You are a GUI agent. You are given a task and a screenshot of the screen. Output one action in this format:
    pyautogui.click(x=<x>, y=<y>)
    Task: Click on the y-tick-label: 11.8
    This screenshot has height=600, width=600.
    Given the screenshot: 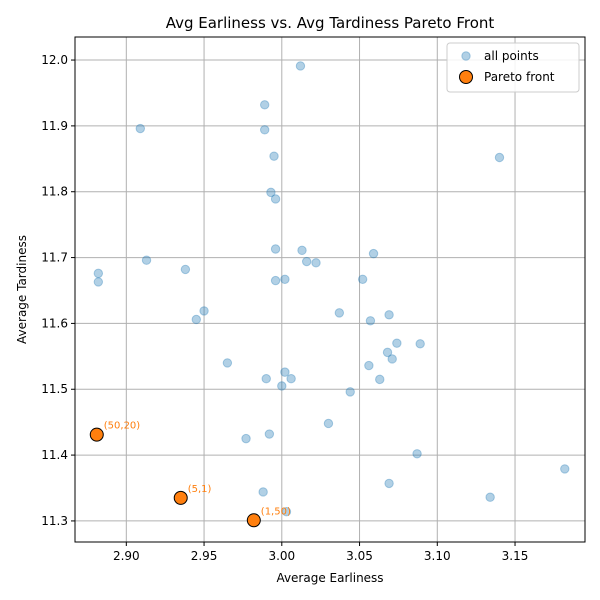 What is the action you would take?
    pyautogui.click(x=54, y=192)
    